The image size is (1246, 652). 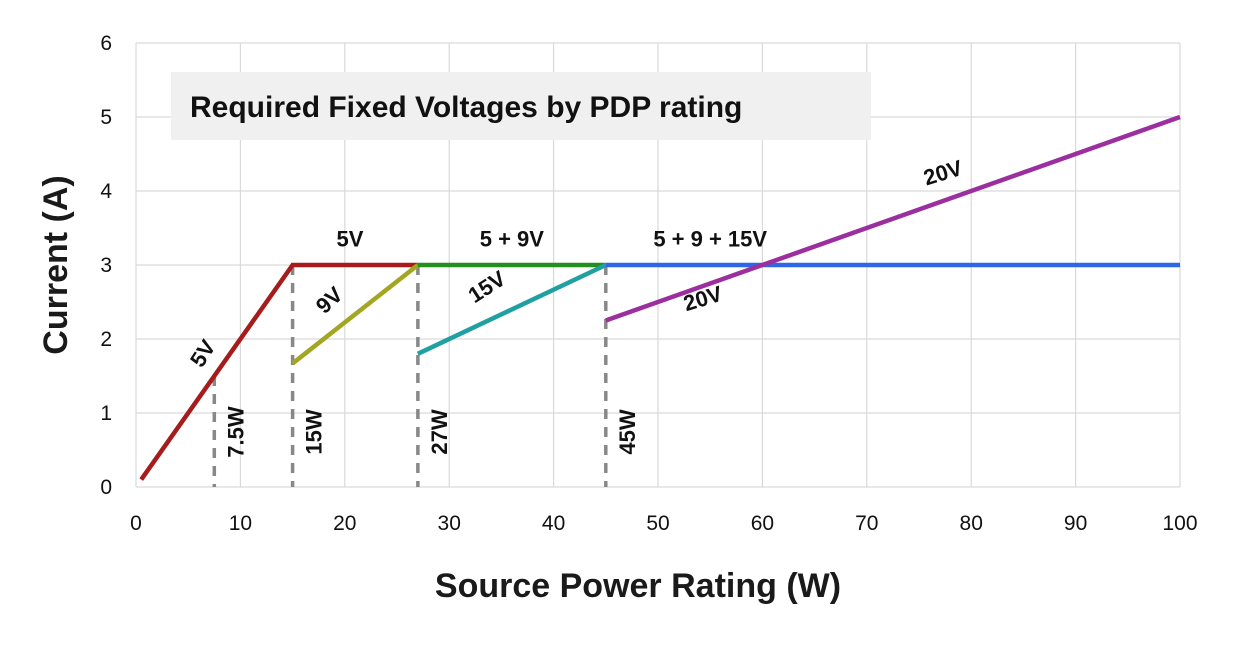 What do you see at coordinates (106, 265) in the screenshot?
I see `y-tick-label: 3` at bounding box center [106, 265].